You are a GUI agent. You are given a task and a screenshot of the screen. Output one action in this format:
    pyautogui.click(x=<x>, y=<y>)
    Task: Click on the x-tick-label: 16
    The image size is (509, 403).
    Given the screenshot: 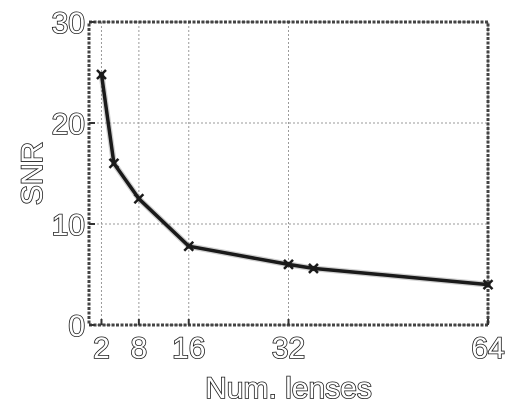 What is the action you would take?
    pyautogui.click(x=188, y=348)
    